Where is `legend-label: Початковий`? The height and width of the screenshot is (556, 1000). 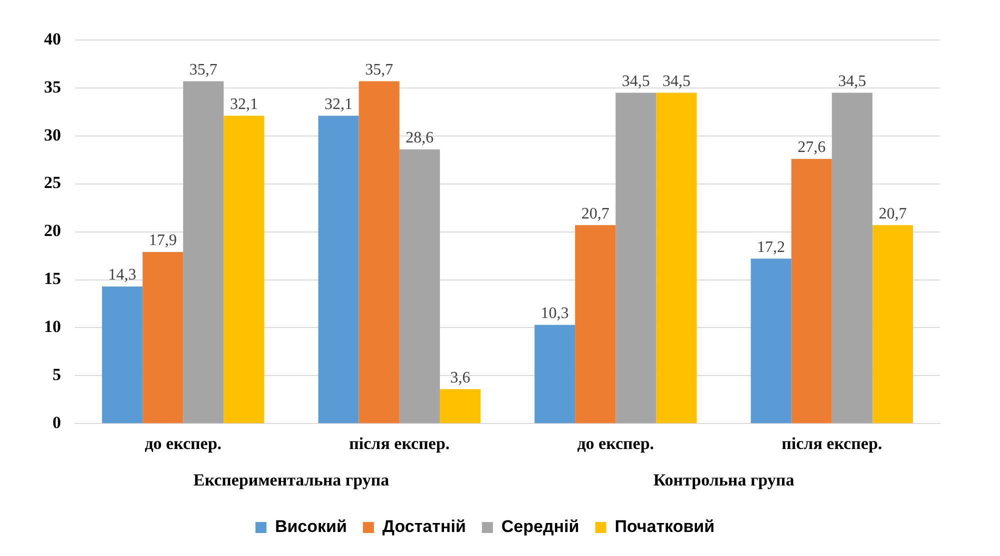
legend-label: Початковий is located at coordinates (664, 526).